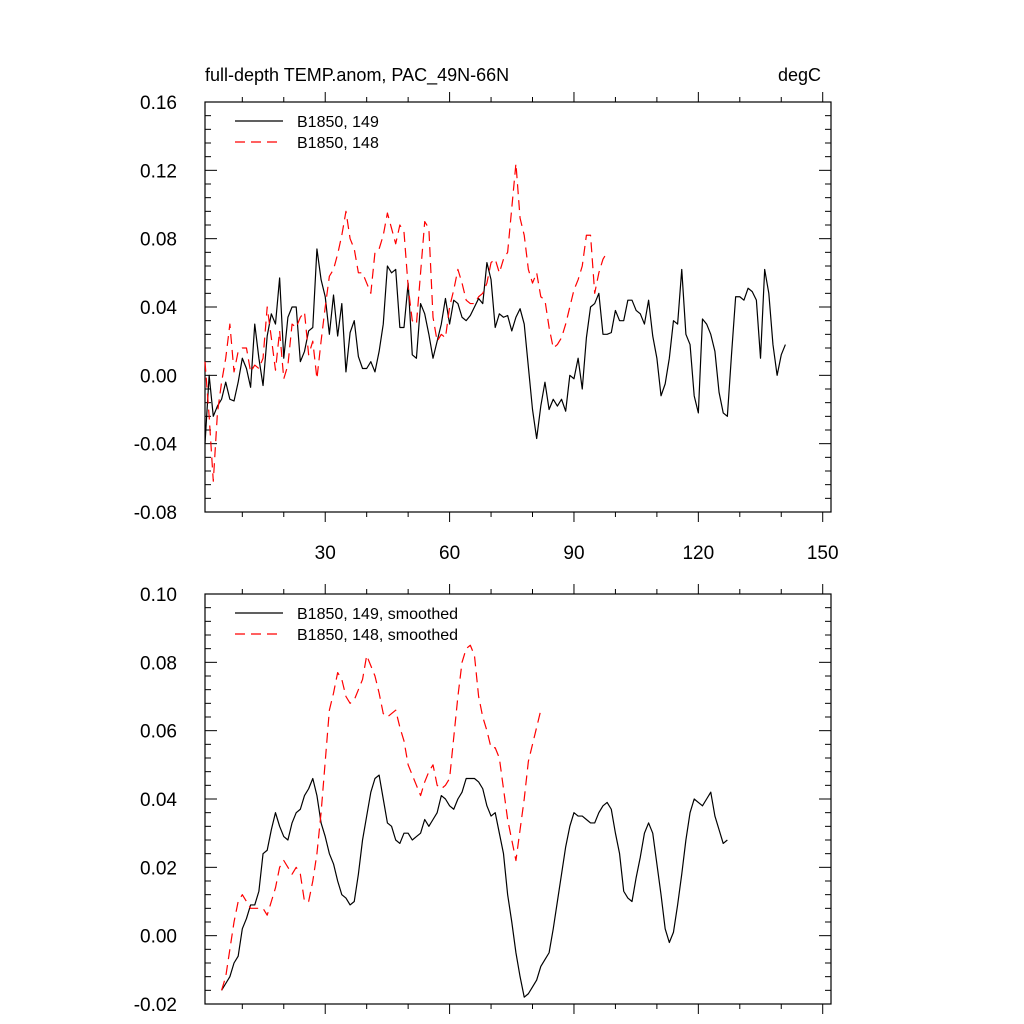 The width and height of the screenshot is (1024, 1024). Describe the element at coordinates (156, 445) in the screenshot. I see `y-tick-label: -0.04` at that location.